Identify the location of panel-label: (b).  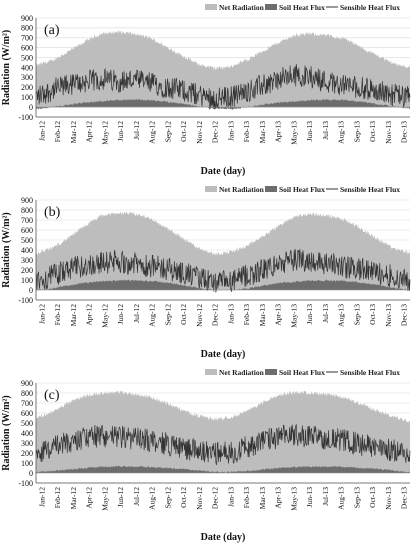
(52, 212).